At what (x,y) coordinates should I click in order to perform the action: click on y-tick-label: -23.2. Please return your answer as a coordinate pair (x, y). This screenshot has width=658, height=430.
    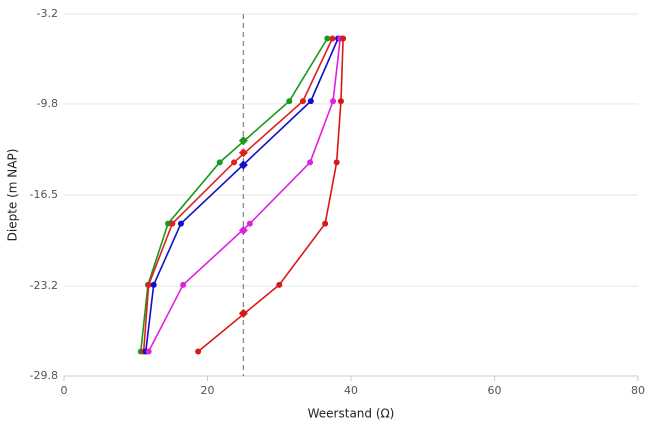
    Looking at the image, I should click on (44, 285).